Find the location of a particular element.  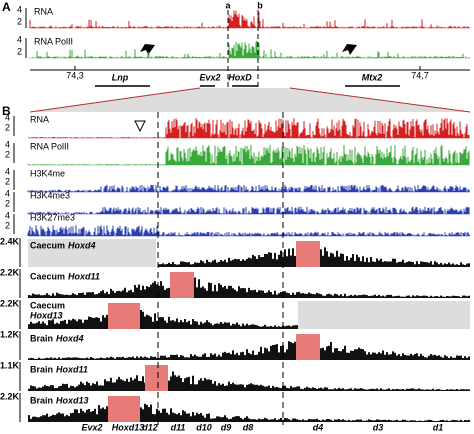

gene-label: d8 is located at coordinates (248, 427).